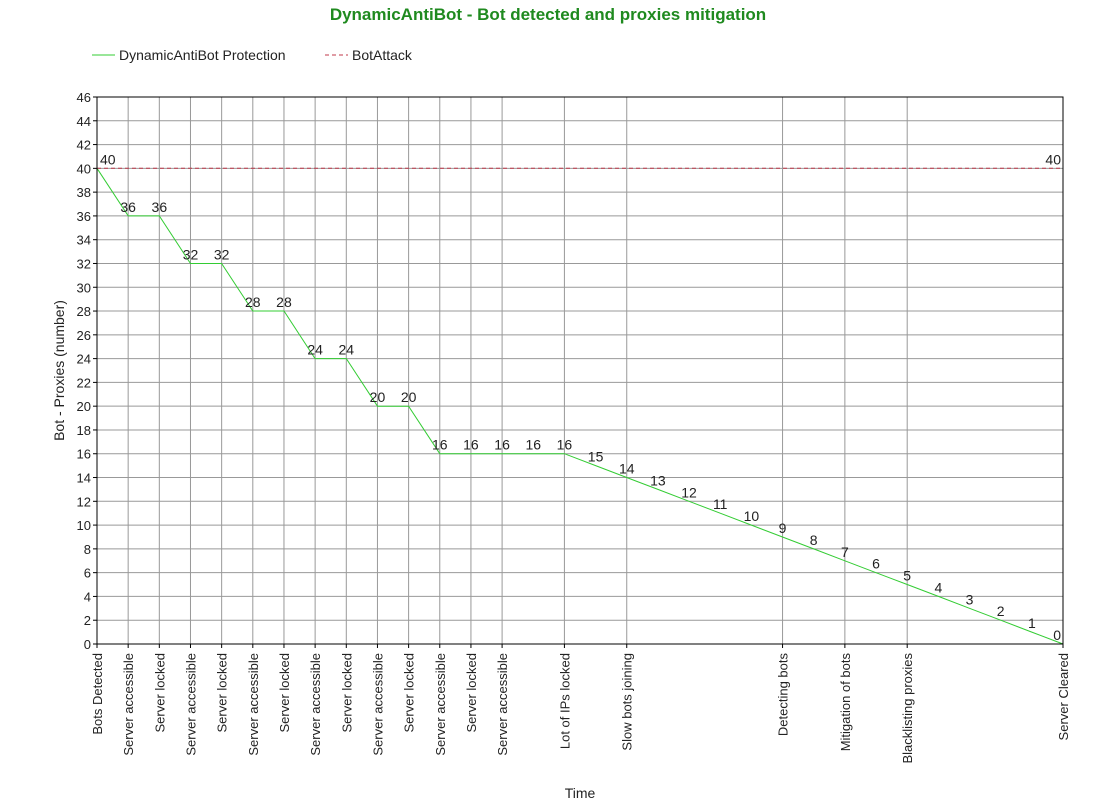 This screenshot has height=805, width=1095. I want to click on y-tick-label: 18, so click(84, 430).